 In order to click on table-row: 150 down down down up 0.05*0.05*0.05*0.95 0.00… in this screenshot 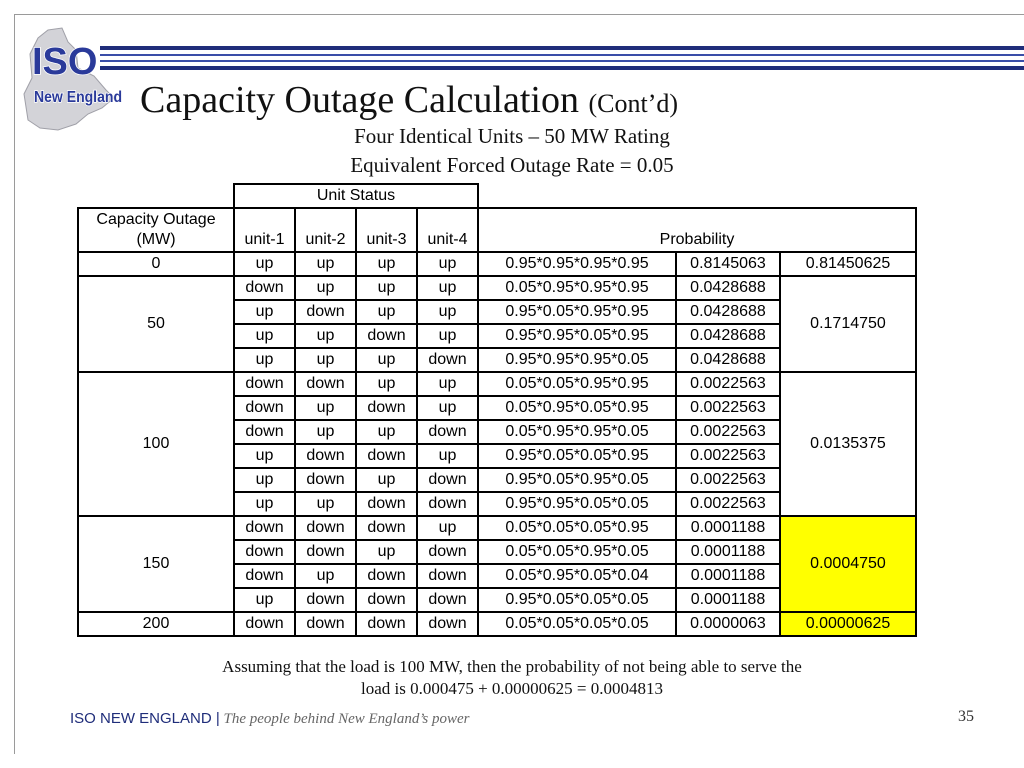, I will do `click(497, 564)`.